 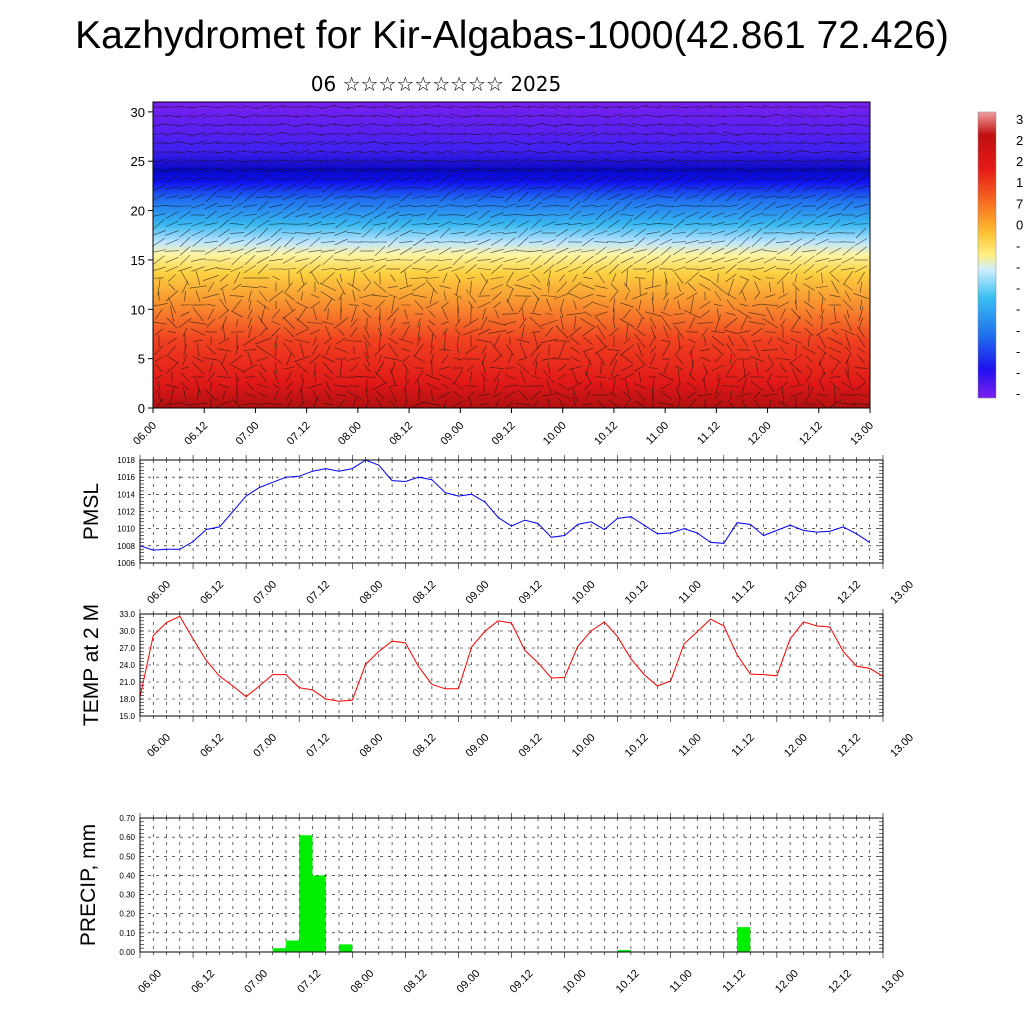 What do you see at coordinates (1018, 372) in the screenshot?
I see `colorbar-label: -` at bounding box center [1018, 372].